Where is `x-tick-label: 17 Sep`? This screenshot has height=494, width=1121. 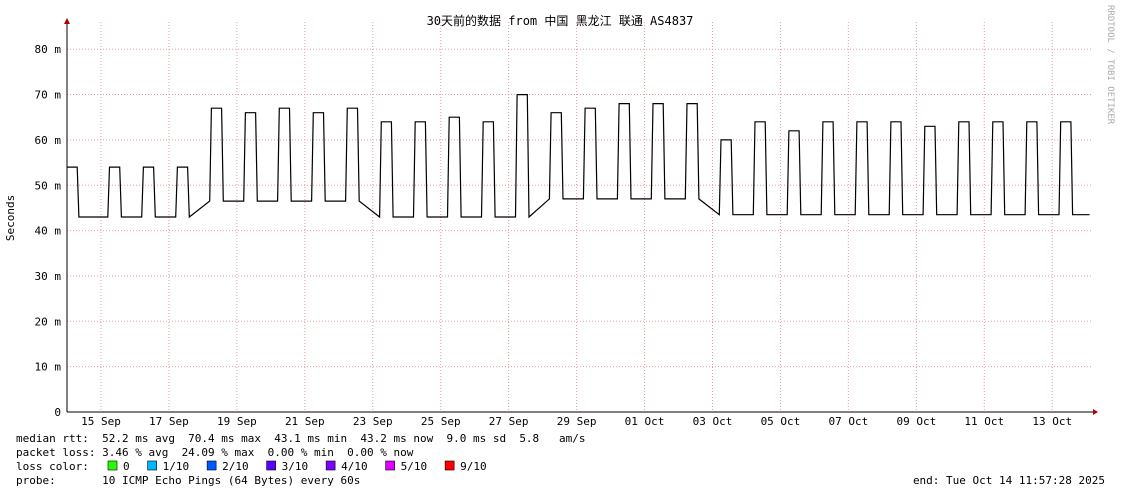 x-tick-label: 17 Sep is located at coordinates (169, 421).